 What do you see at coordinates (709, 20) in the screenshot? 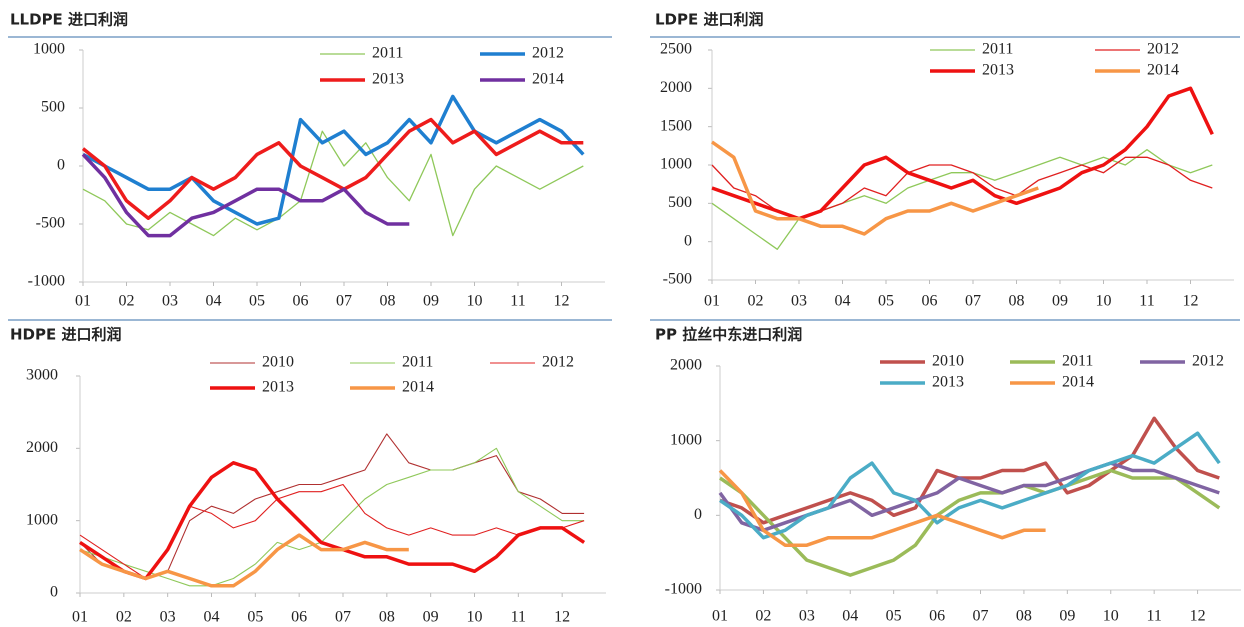
I see `chart-title: LDPE 进口利润` at bounding box center [709, 20].